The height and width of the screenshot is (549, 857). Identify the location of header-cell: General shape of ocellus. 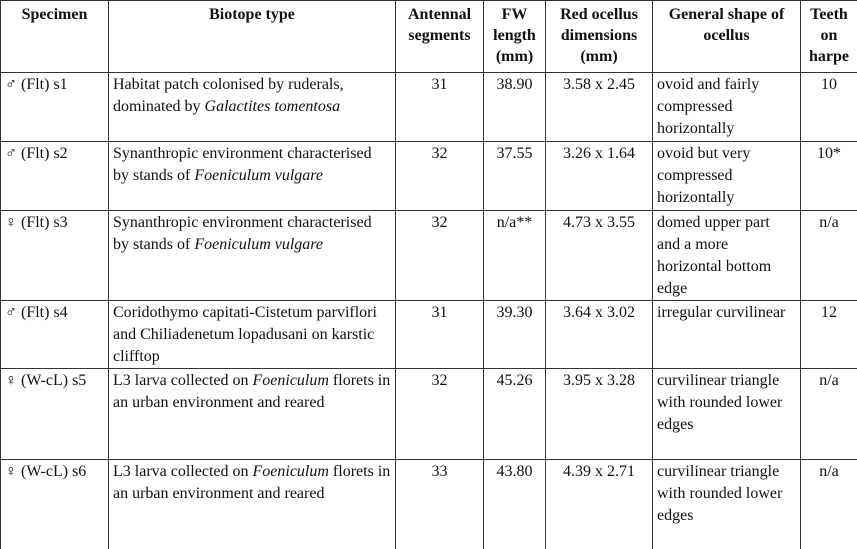
(726, 36).